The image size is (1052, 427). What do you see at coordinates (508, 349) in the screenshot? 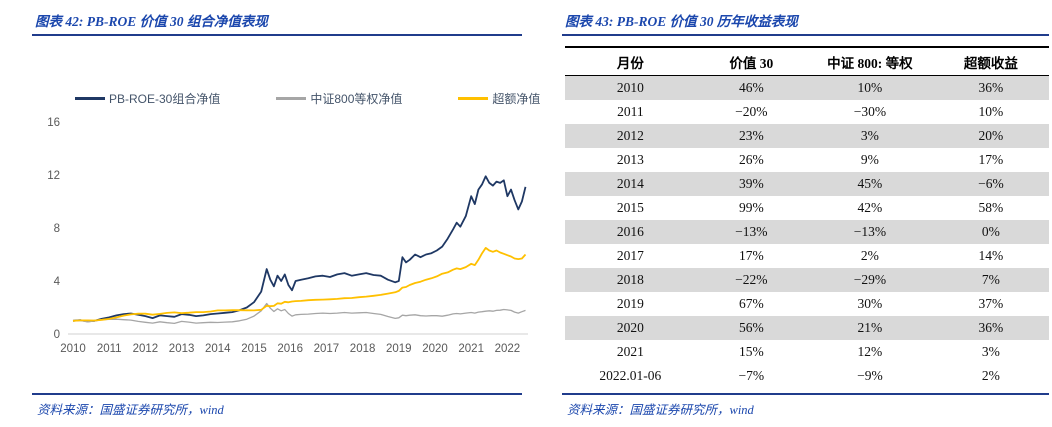
I see `x-tick-label: 2022` at bounding box center [508, 349].